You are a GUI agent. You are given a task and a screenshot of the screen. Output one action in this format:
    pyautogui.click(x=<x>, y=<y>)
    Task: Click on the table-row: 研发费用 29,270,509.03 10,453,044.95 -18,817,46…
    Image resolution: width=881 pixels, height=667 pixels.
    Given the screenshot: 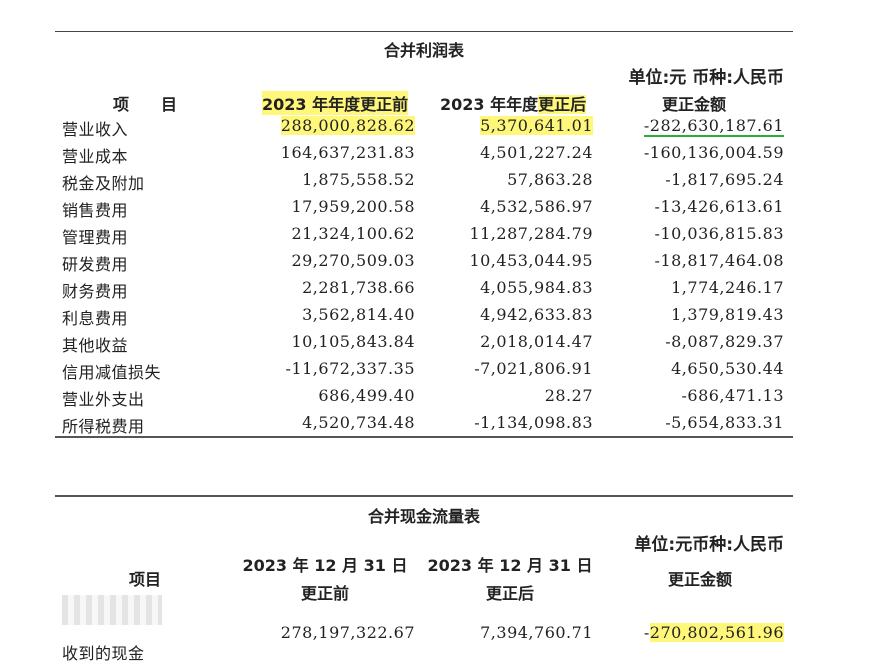 What is the action you would take?
    pyautogui.click(x=427, y=264)
    